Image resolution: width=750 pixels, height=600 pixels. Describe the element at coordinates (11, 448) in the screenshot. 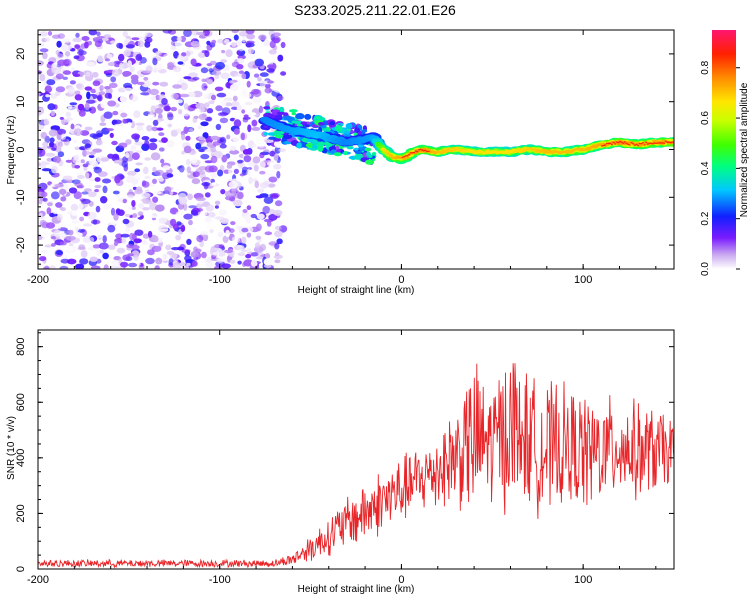

I see `snr-ylabel: SNR (10 * v/v)` at that location.